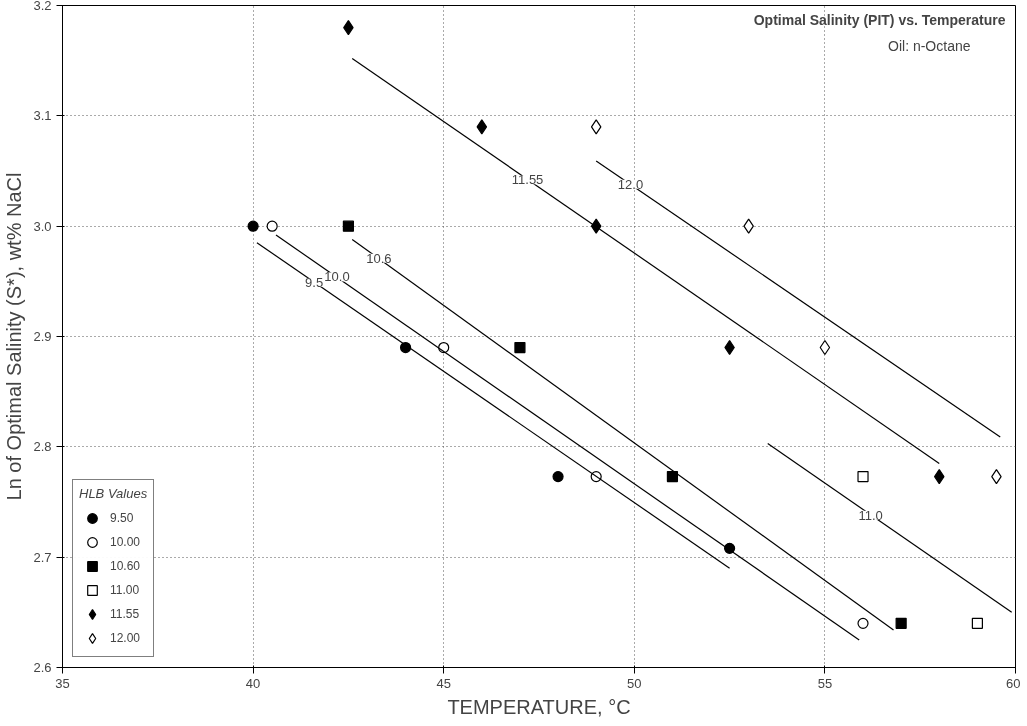 This screenshot has width=1027, height=726. Describe the element at coordinates (314, 282) in the screenshot. I see `annotation: 9.5` at that location.